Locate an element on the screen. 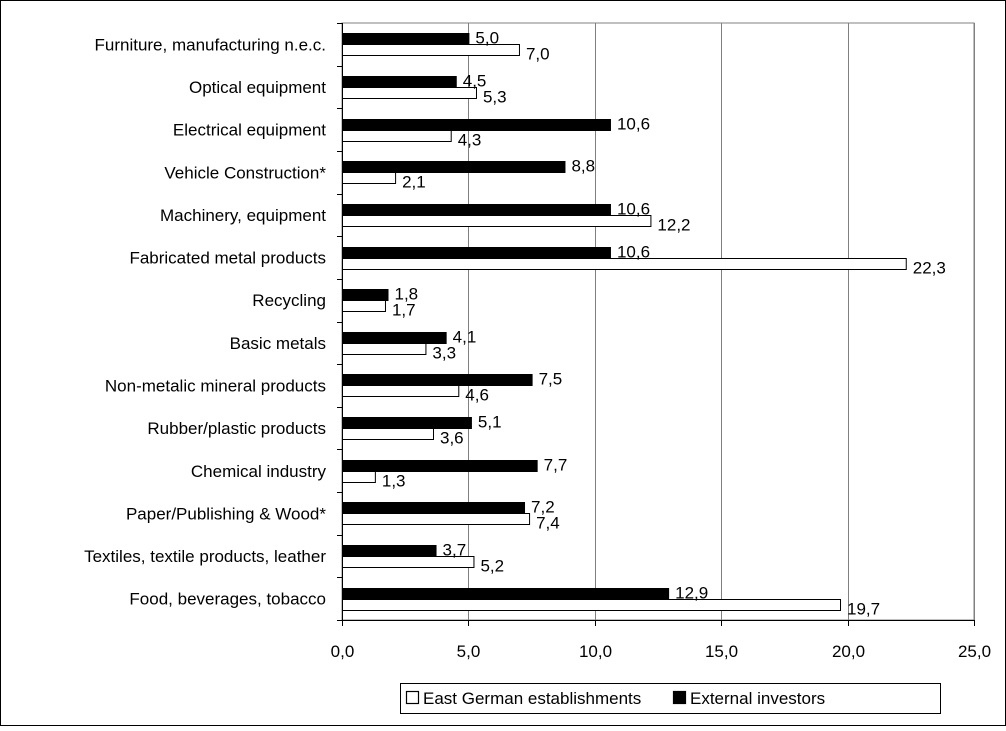 The image size is (1006, 731). x-tick-label: 5,0 is located at coordinates (469, 651).